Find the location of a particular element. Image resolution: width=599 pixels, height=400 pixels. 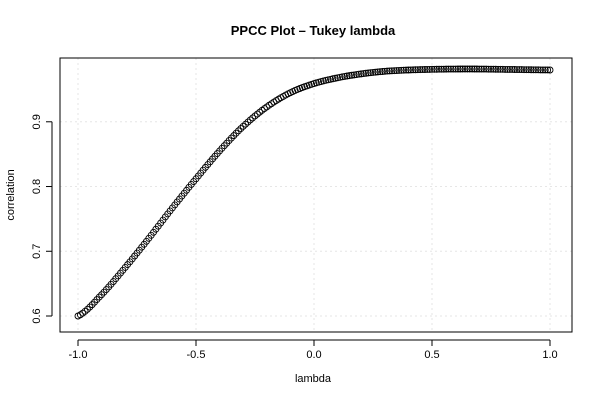

x-axis: -1.0 -0.5 0.0 0.5 1.0 is located at coordinates (313, 350).